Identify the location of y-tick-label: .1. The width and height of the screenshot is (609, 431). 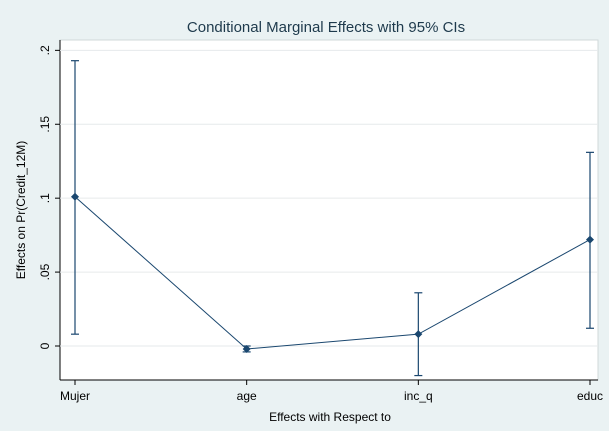
(45, 198).